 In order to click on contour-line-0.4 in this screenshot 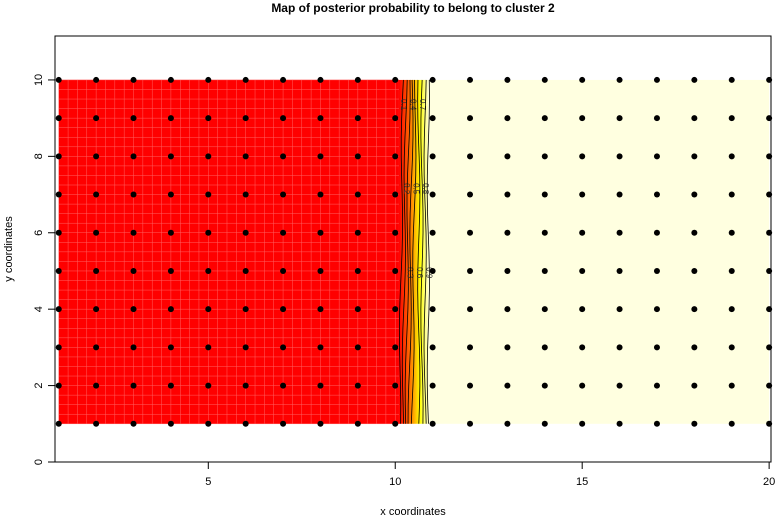, I will do `click(410, 251)`.